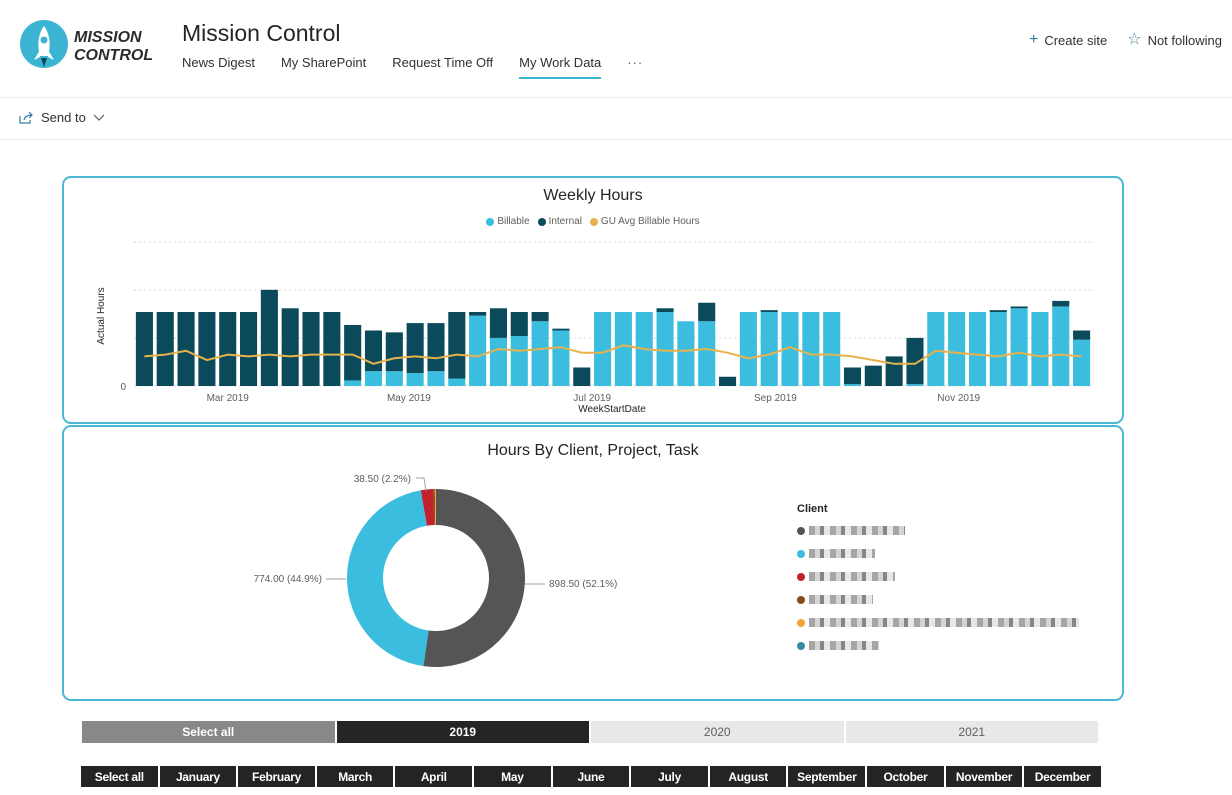  What do you see at coordinates (355, 776) in the screenshot?
I see `month-march-button: March` at bounding box center [355, 776].